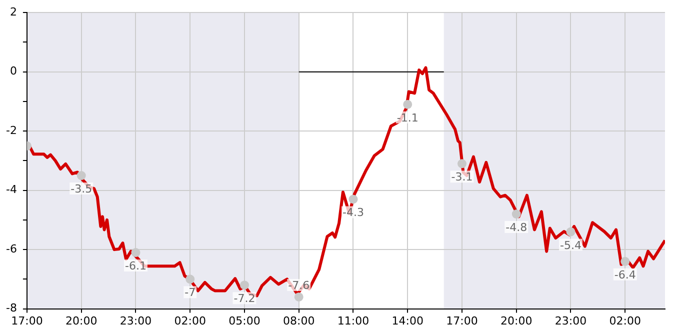 The height and width of the screenshot is (330, 685). Describe the element at coordinates (462, 177) in the screenshot. I see `data-label: -3.1` at that location.